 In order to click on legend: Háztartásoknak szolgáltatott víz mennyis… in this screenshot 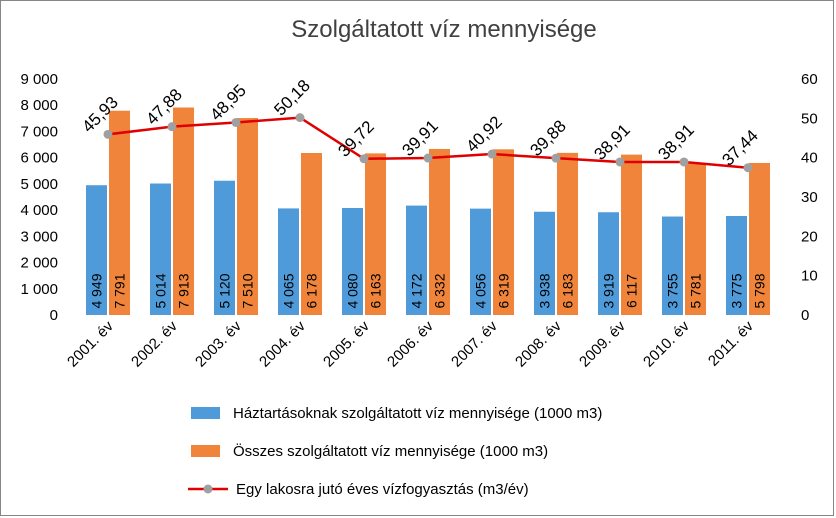, I will do `click(395, 451)`.